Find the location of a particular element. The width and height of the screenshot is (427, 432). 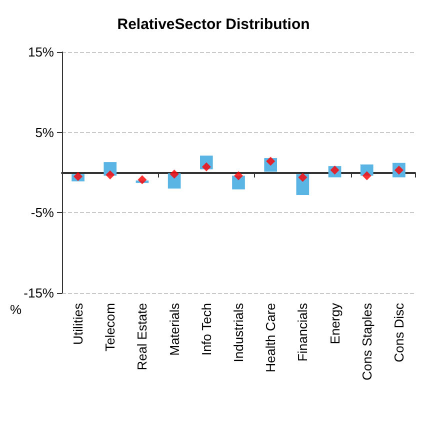

x-tick-label: Telecom is located at coordinates (110, 327).